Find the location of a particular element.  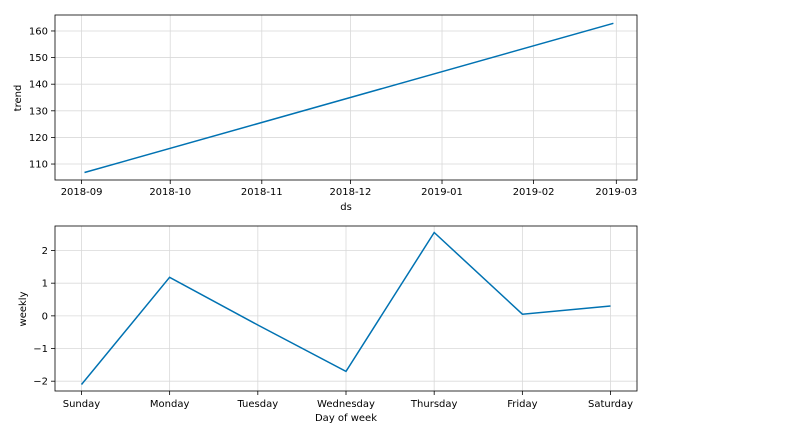

trend-y-axis: 110 120 130 140 150 160 is located at coordinates (42, 98).